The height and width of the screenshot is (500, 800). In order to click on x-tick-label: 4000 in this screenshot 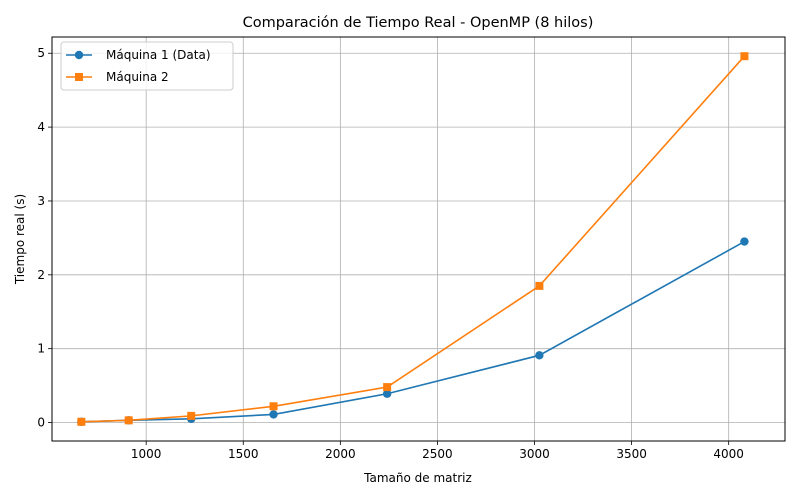, I will do `click(728, 454)`.